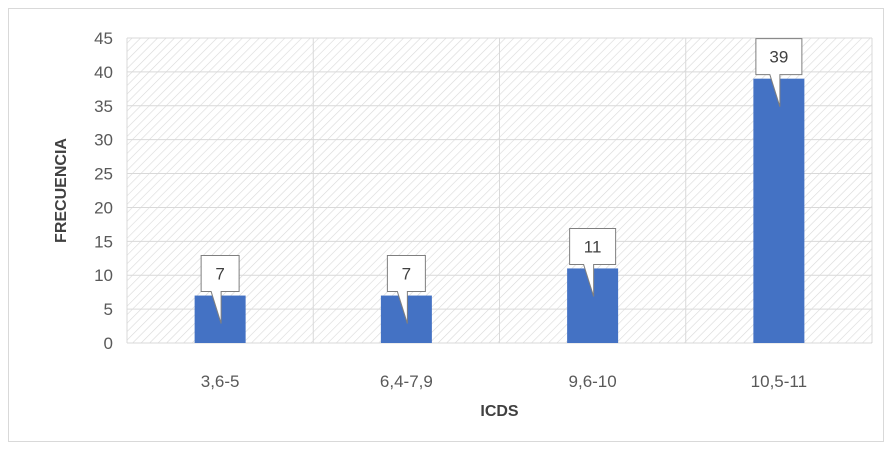 The width and height of the screenshot is (894, 452). What do you see at coordinates (103, 106) in the screenshot?
I see `y-tick-label: 35` at bounding box center [103, 106].